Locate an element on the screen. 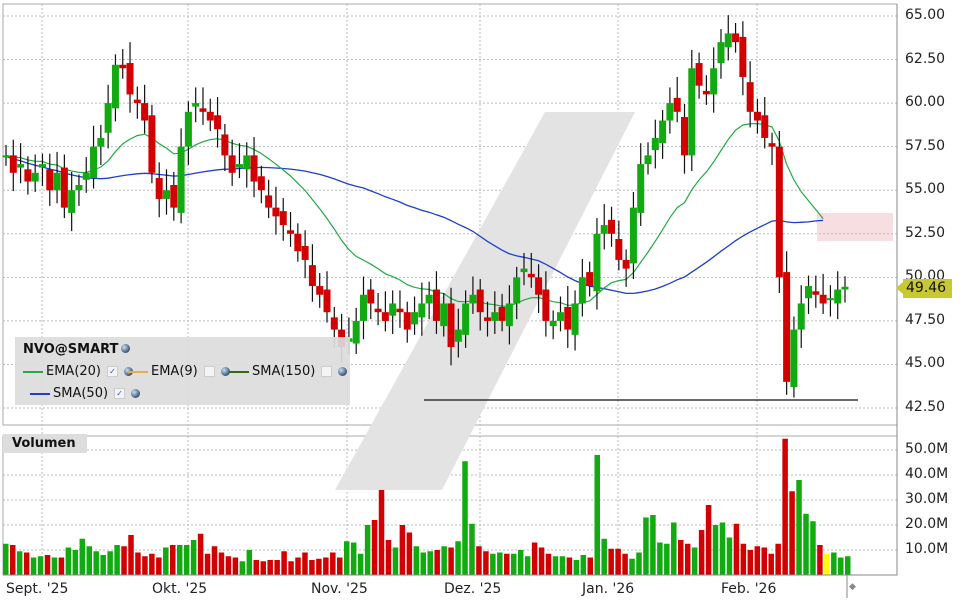  ema20-line-icon is located at coordinates (33, 371).